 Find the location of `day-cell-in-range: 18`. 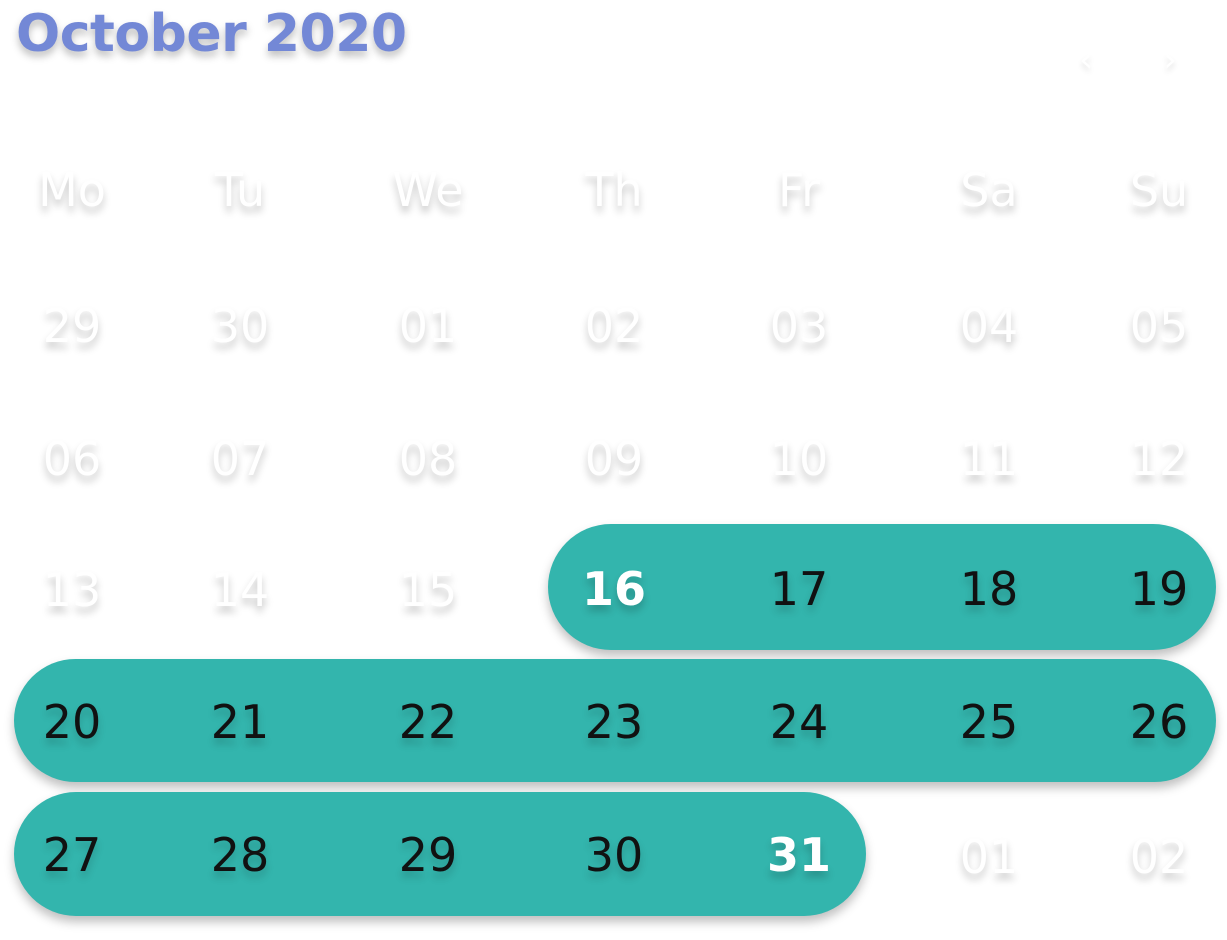

day-cell-in-range: 18 is located at coordinates (989, 589).